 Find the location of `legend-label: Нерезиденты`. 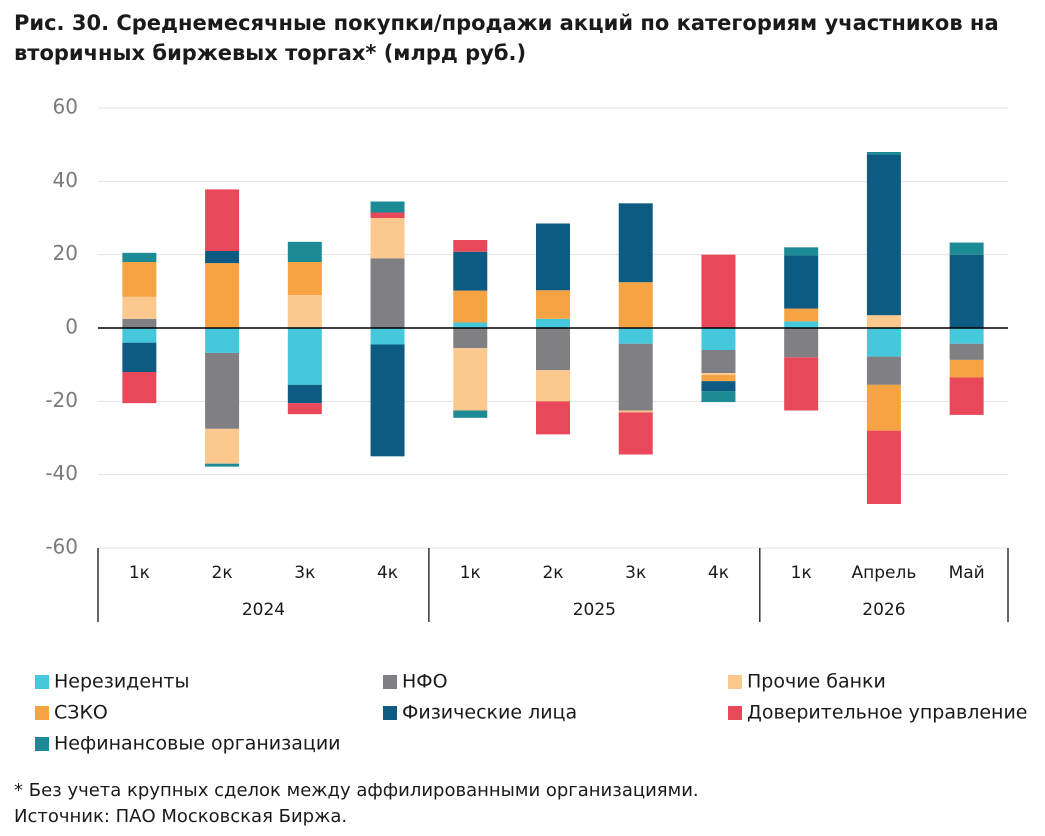

legend-label: Нерезиденты is located at coordinates (122, 682).